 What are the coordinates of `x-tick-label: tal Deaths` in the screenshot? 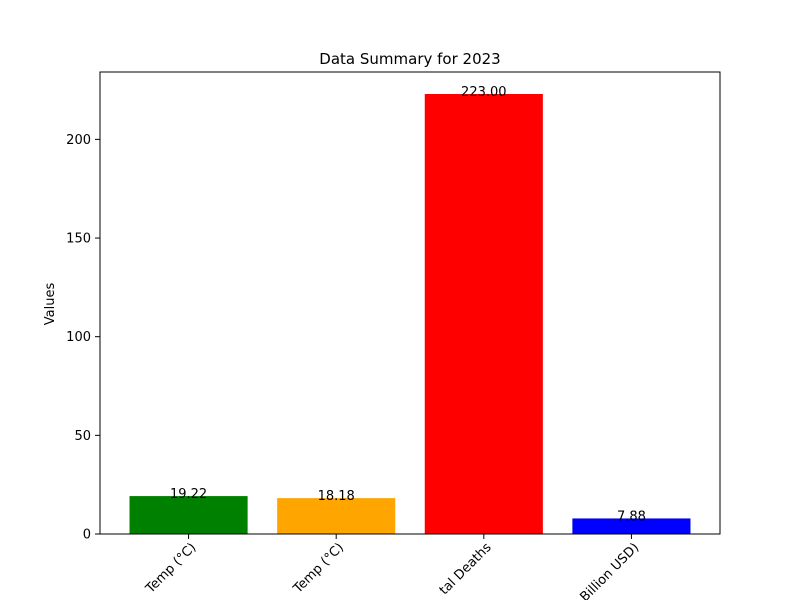 It's located at (466, 569).